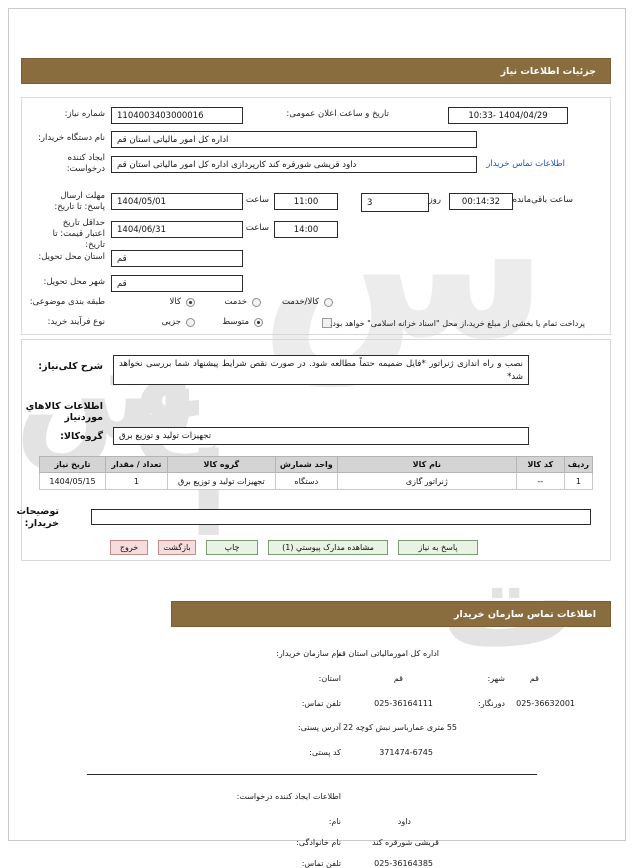  Describe the element at coordinates (578, 481) in the screenshot. I see `cell-radif: 1` at that location.